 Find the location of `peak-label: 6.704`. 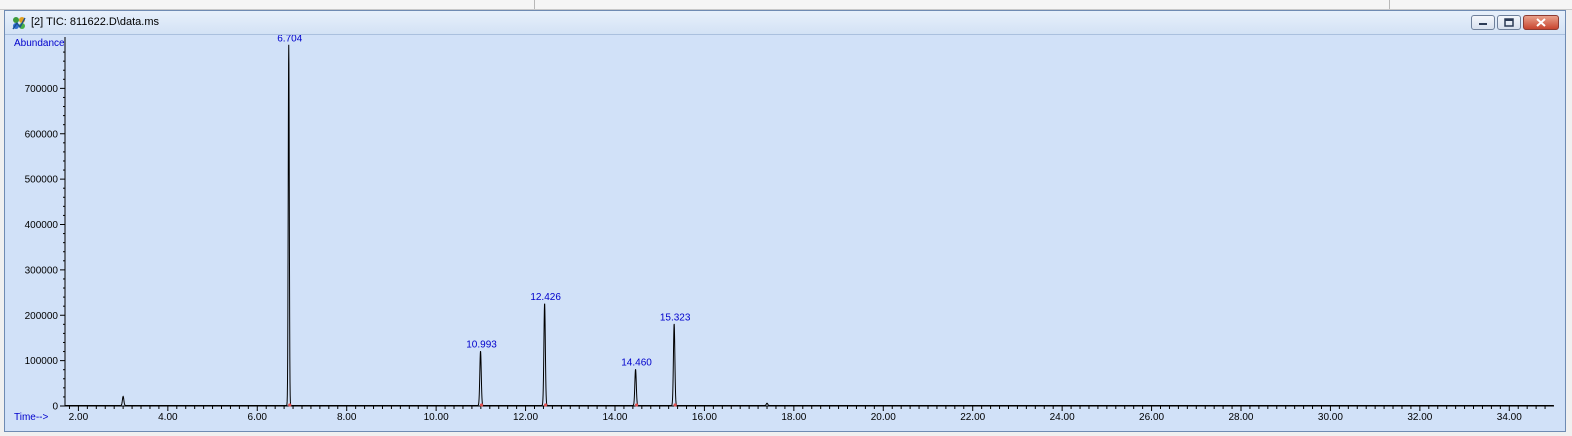

peak-label: 6.704 is located at coordinates (289, 39).